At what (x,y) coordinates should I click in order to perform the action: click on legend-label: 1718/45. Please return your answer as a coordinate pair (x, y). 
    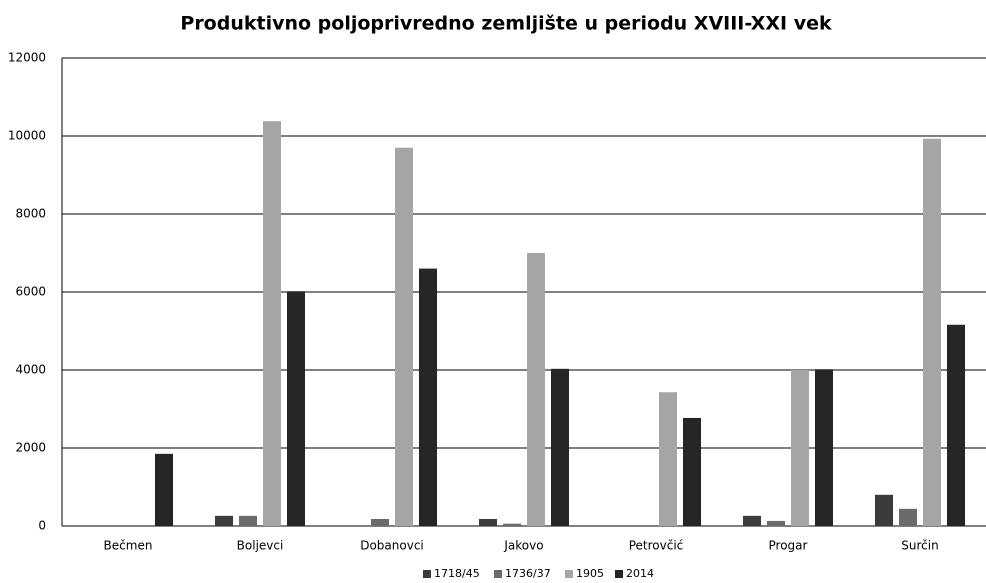
    Looking at the image, I should click on (457, 573).